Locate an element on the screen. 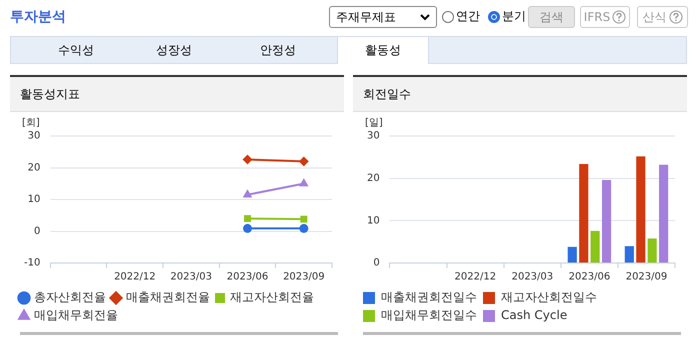  legend-label: 재고자산회전일수 is located at coordinates (549, 297).